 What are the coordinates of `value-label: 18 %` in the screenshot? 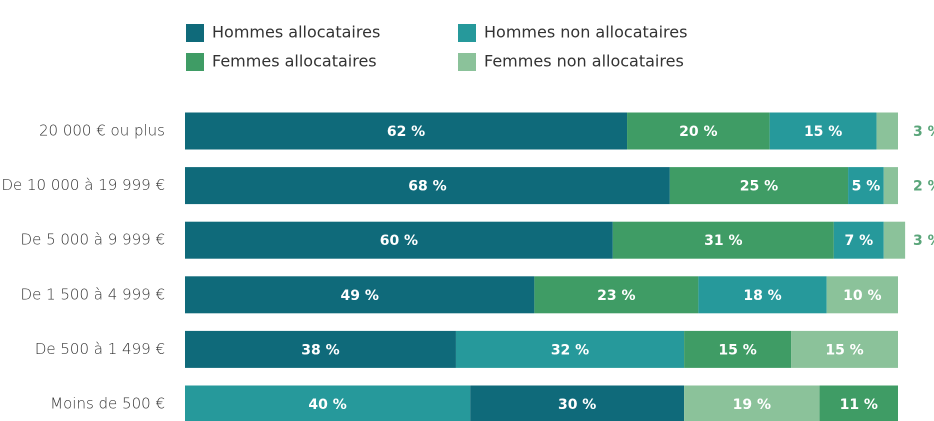 It's located at (762, 296).